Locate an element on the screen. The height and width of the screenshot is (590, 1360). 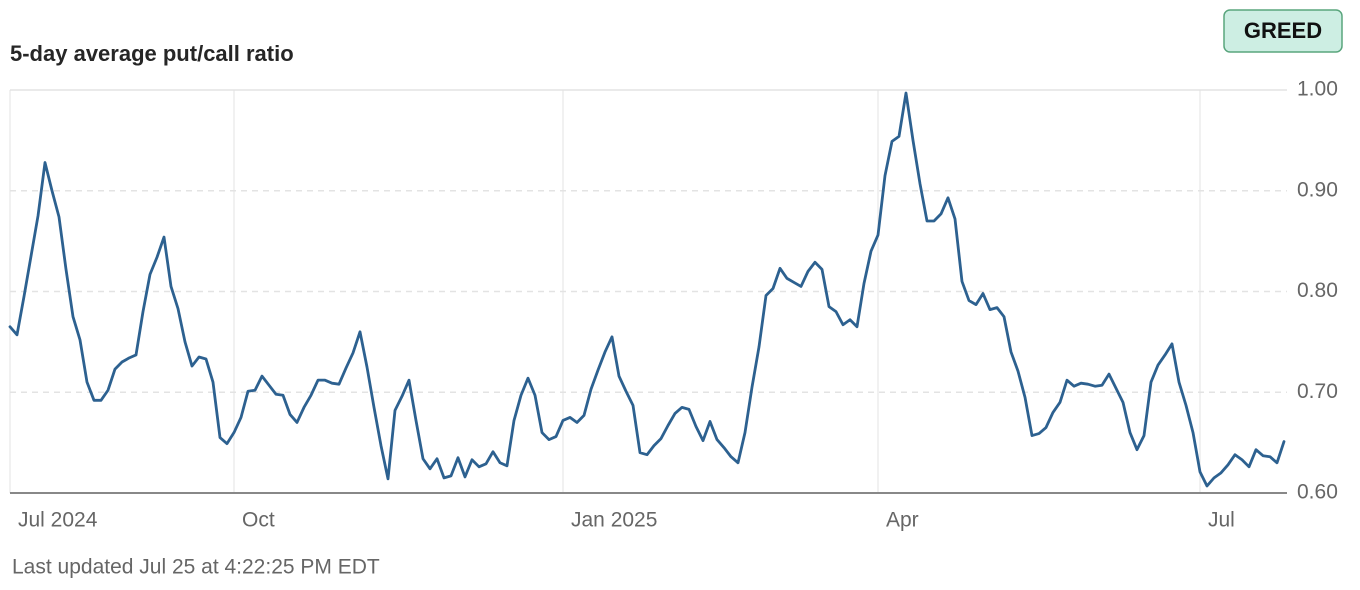
x-tick-label: Oct is located at coordinates (258, 520).